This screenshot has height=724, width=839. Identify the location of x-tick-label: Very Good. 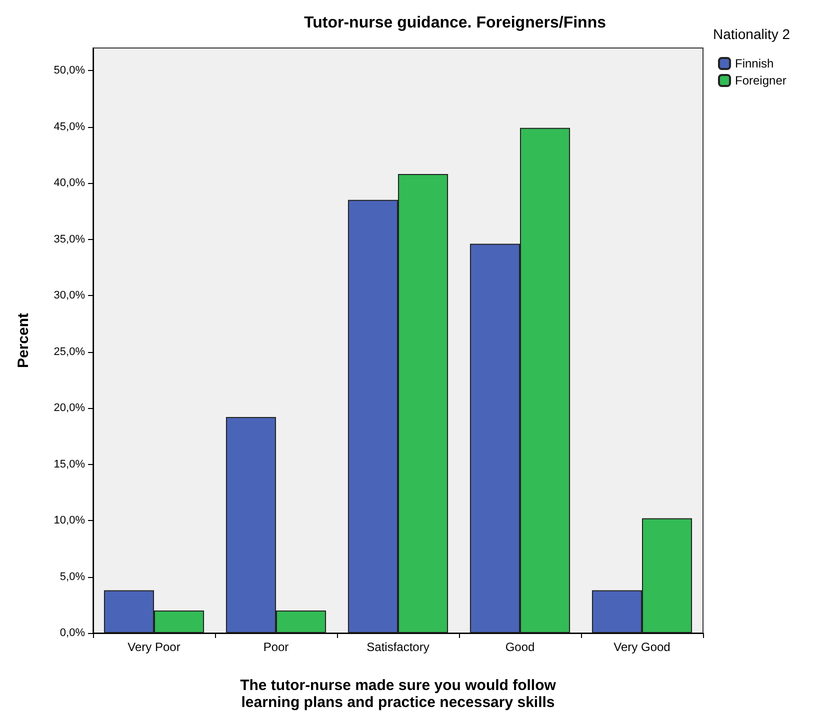
(642, 647).